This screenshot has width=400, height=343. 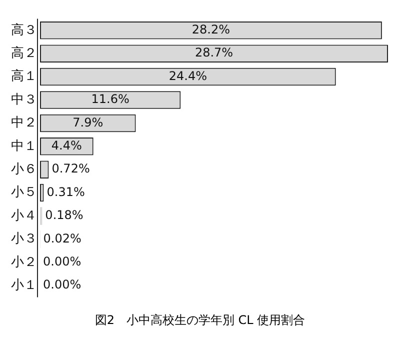 I want to click on data-label: 28.2%, so click(x=211, y=29).